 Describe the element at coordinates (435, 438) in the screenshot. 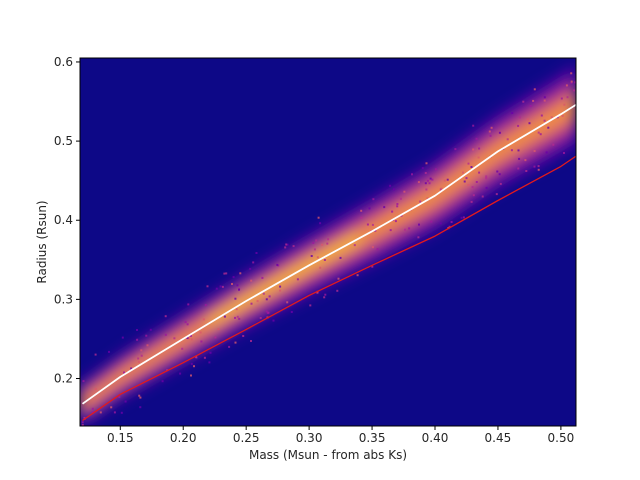

I see `x-tick-label: 0.40` at that location.